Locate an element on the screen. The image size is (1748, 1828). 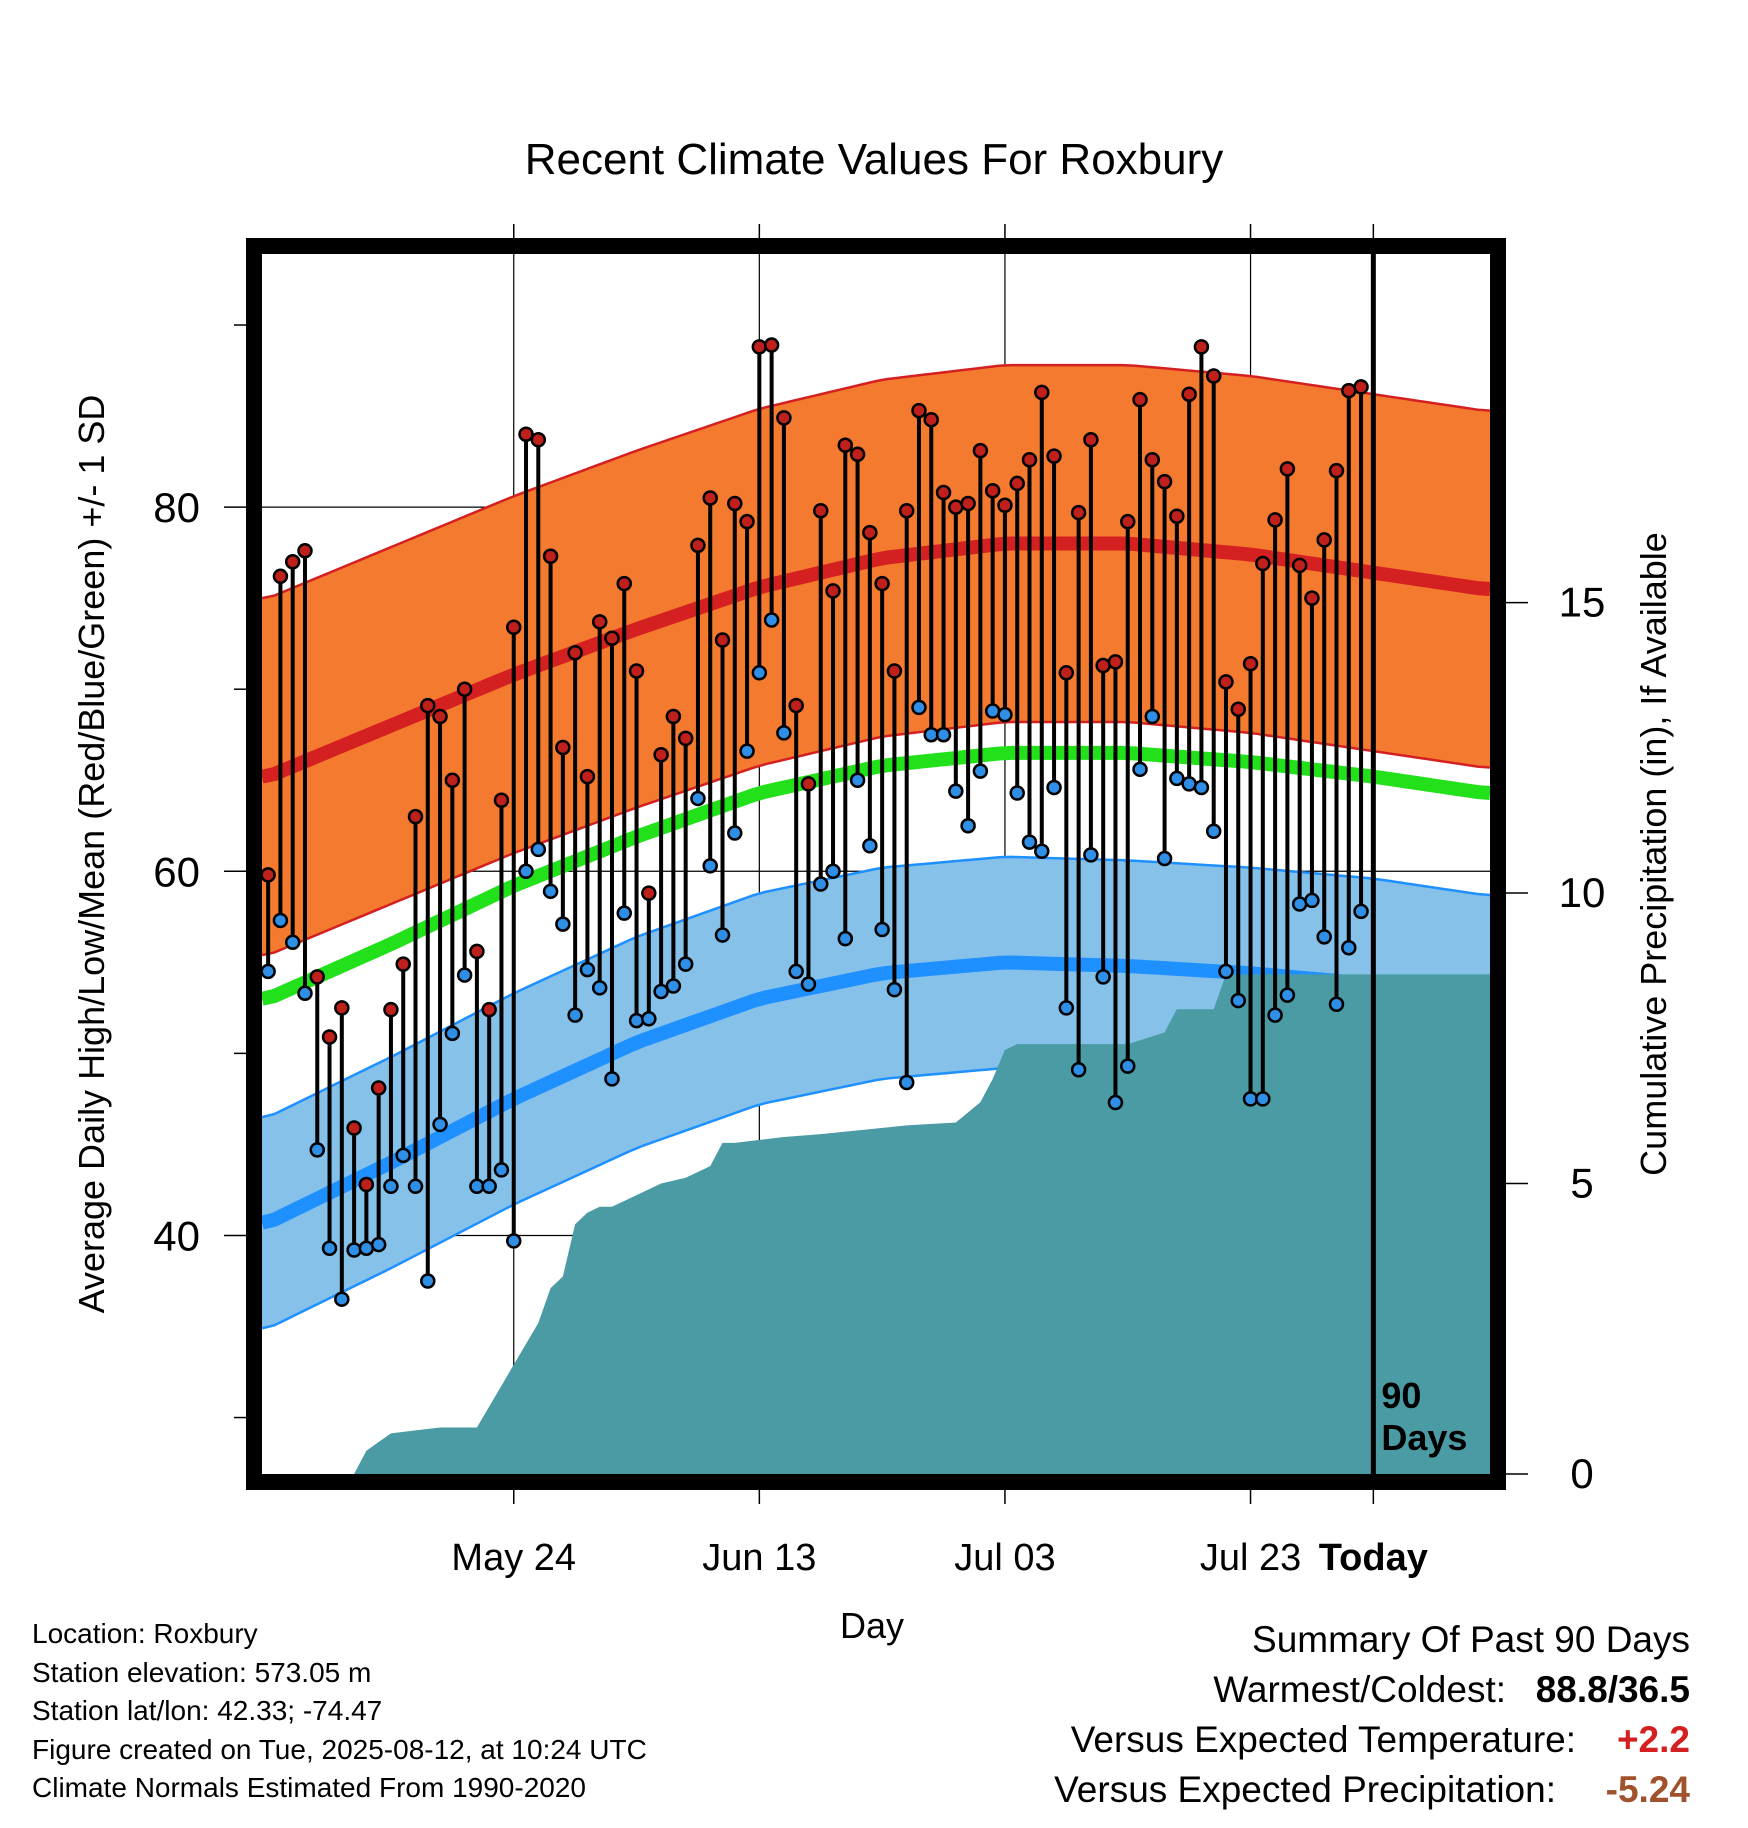
summary-precip: Versus Expected Precipitation: -5.24 is located at coordinates (1372, 1790).